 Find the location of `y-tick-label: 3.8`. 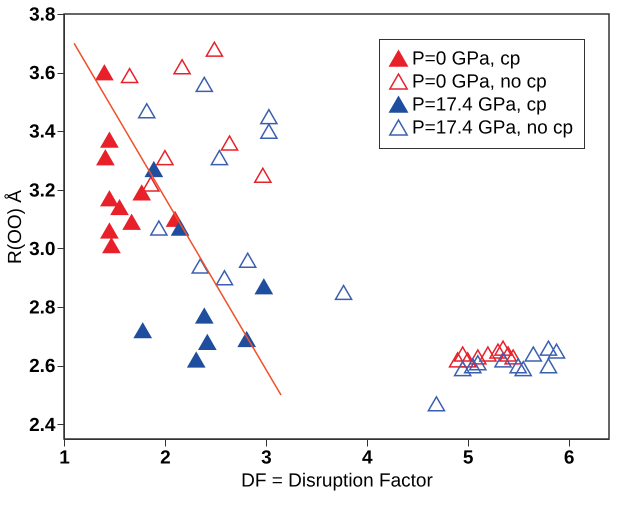

y-tick-label: 3.8 is located at coordinates (42, 15).